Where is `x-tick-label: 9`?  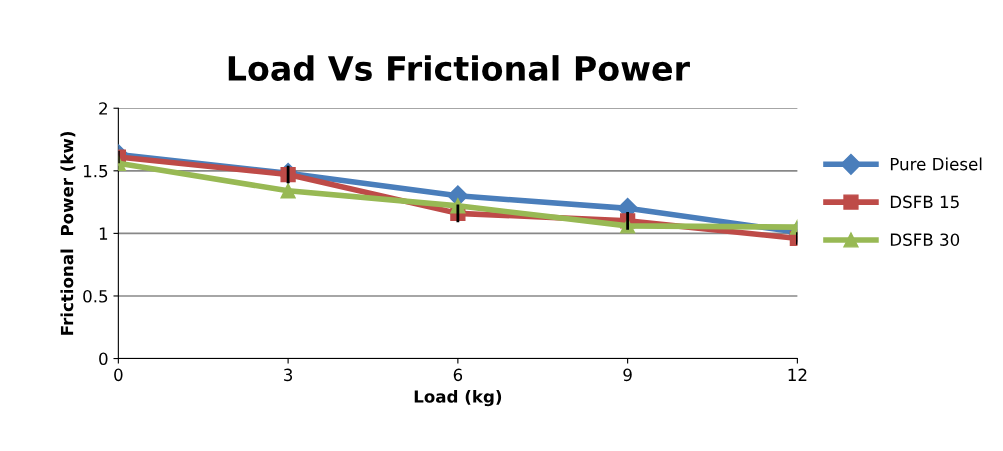 x-tick-label: 9 is located at coordinates (627, 375).